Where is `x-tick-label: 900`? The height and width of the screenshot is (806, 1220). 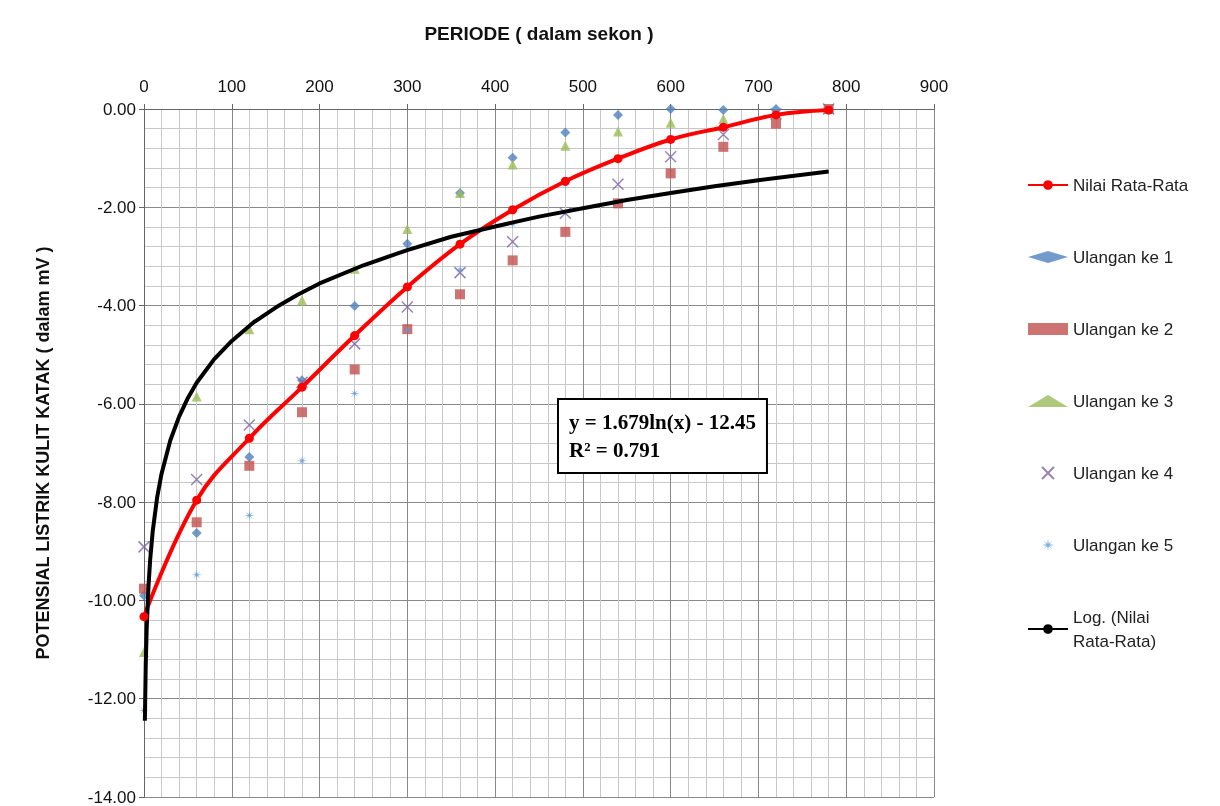
x-tick-label: 900 is located at coordinates (934, 86).